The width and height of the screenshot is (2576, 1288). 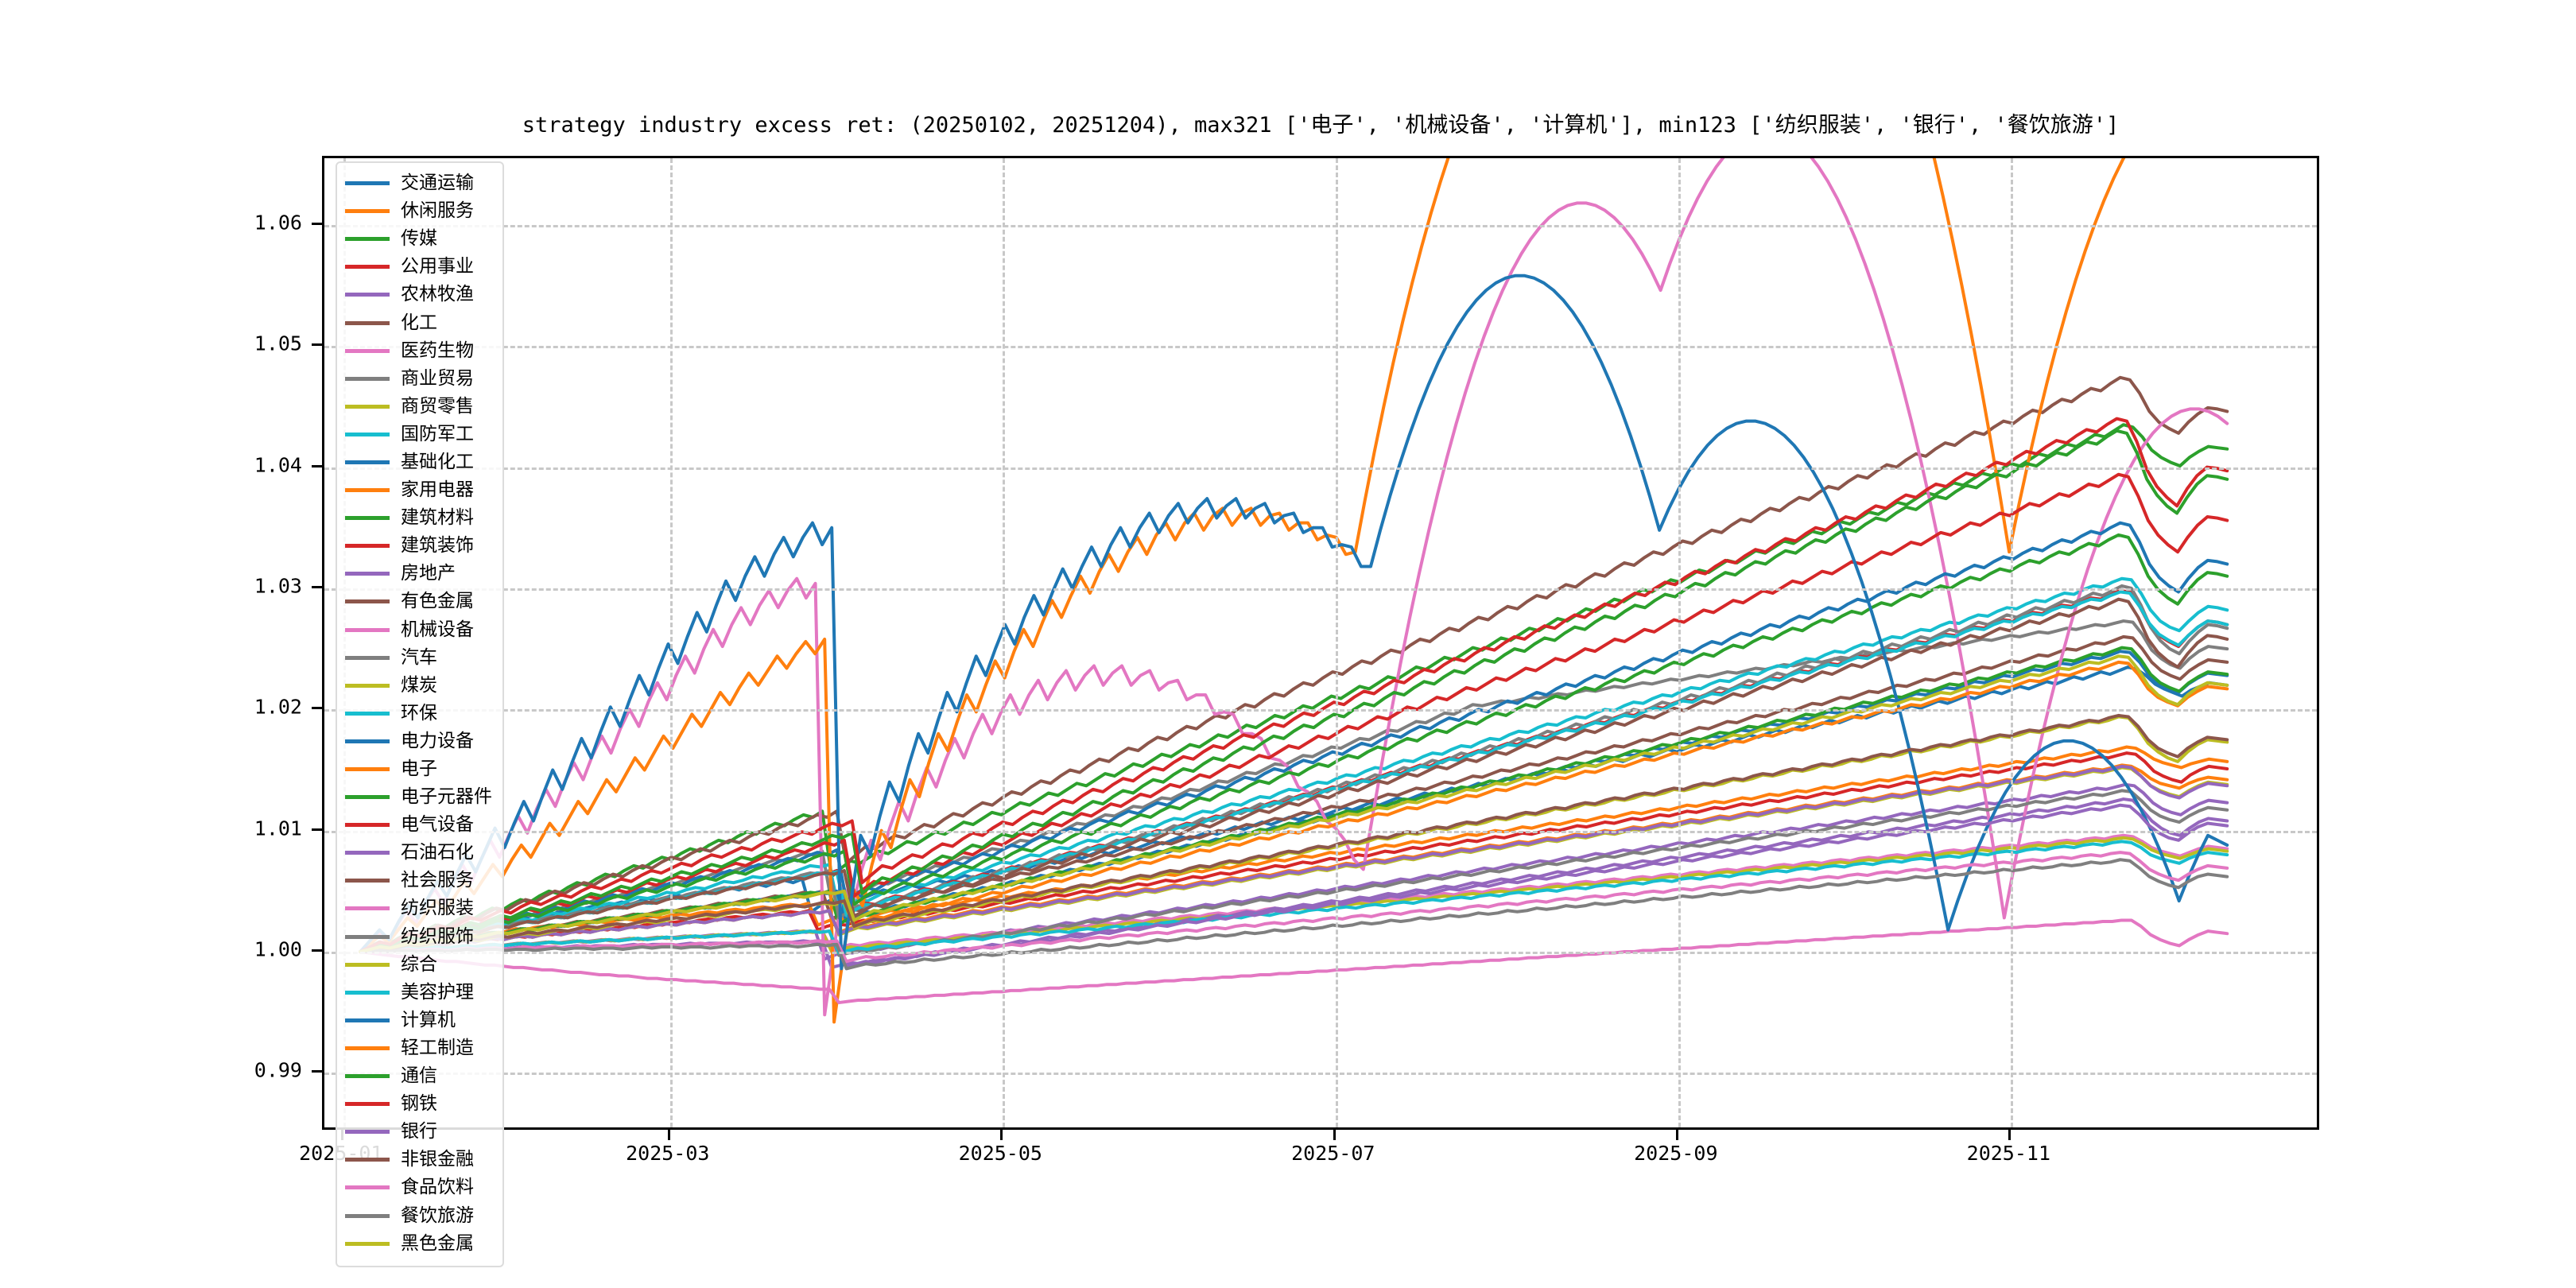 What do you see at coordinates (438, 909) in the screenshot?
I see `legend-item-label: 纺织服装` at bounding box center [438, 909].